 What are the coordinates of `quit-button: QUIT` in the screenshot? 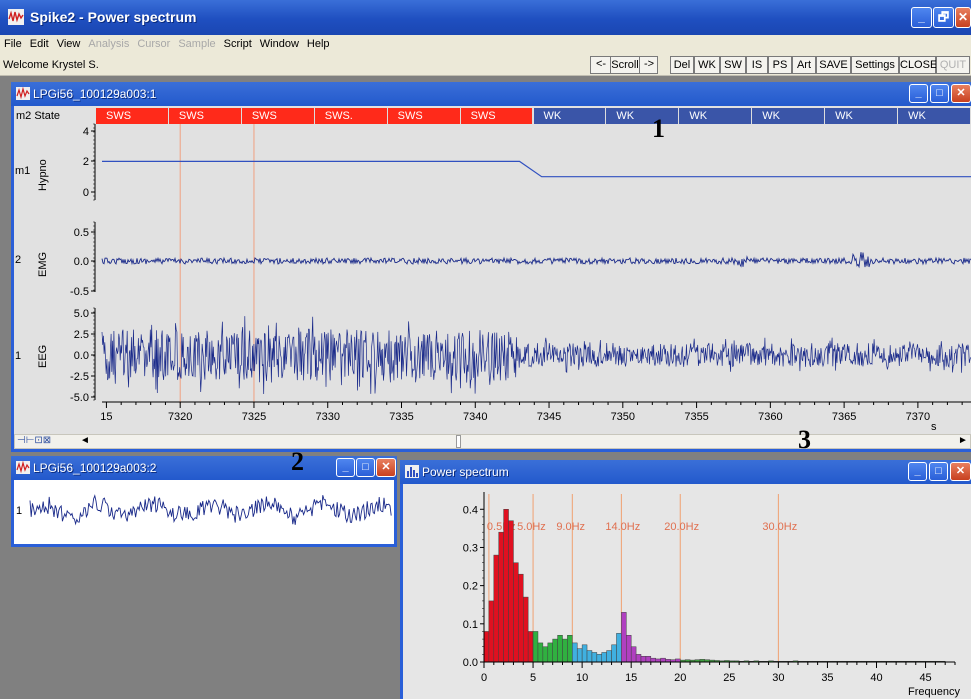 It's located at (953, 65).